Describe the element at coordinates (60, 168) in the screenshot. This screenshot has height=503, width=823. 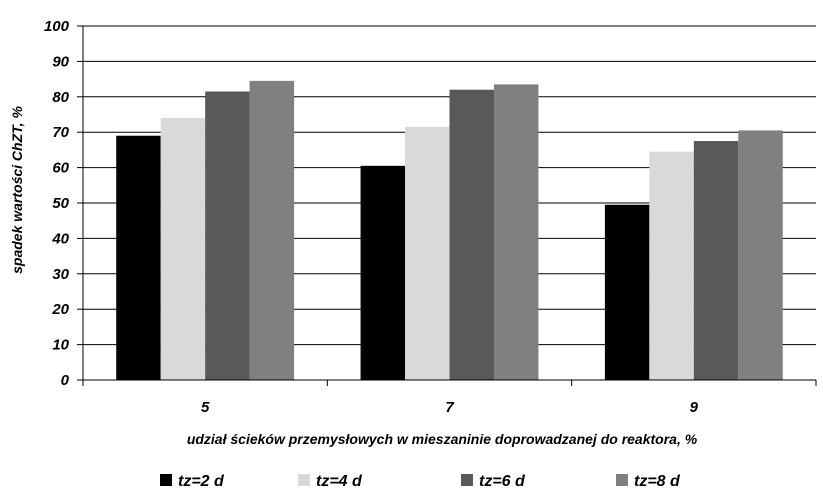
I see `y-tick-label: 60` at that location.